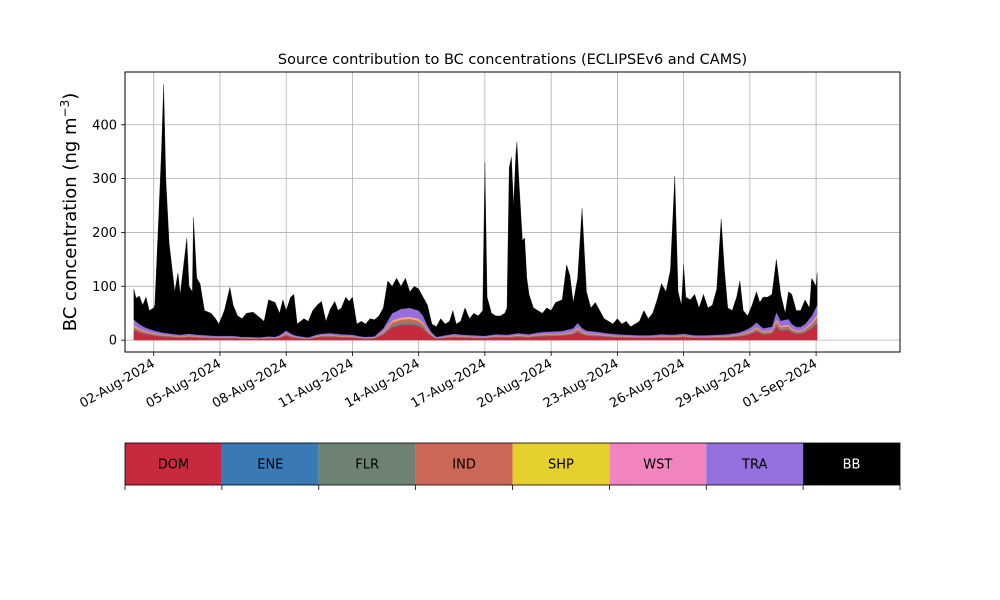  What do you see at coordinates (70, 224) in the screenshot?
I see `y-axis-label-text: BC concentration (ng m` at bounding box center [70, 224].